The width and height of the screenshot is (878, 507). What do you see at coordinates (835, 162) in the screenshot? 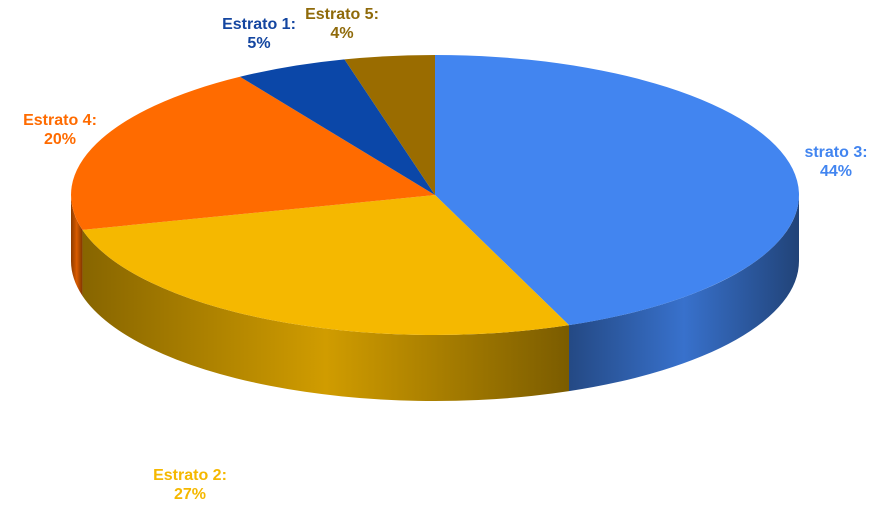
I see `slice-label-estrato-3: strato 3: 44%` at bounding box center [835, 162].